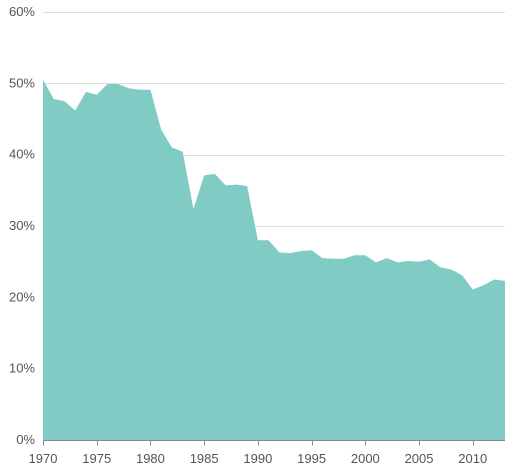 The height and width of the screenshot is (470, 512). What do you see at coordinates (22, 296) in the screenshot?
I see `y-tick-label-20: 20%` at bounding box center [22, 296].